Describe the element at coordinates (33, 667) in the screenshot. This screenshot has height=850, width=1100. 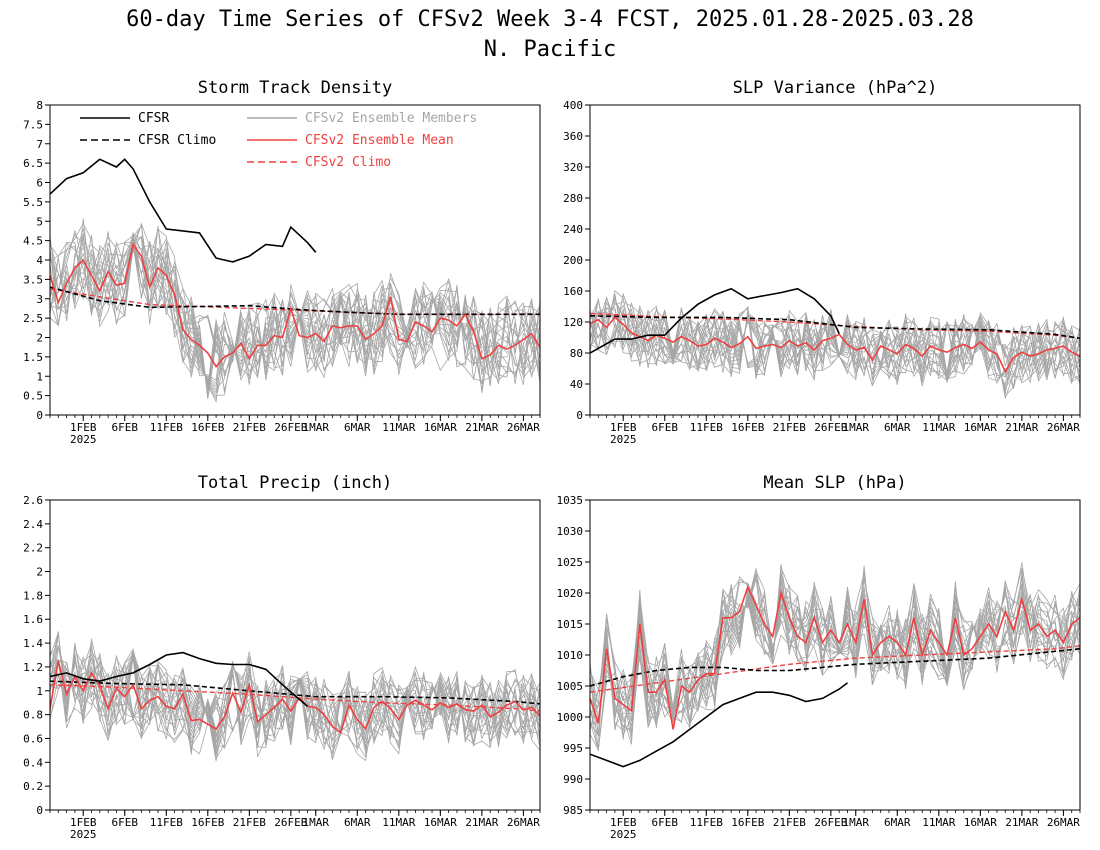
I see `y-tick-label: 1.2` at that location.